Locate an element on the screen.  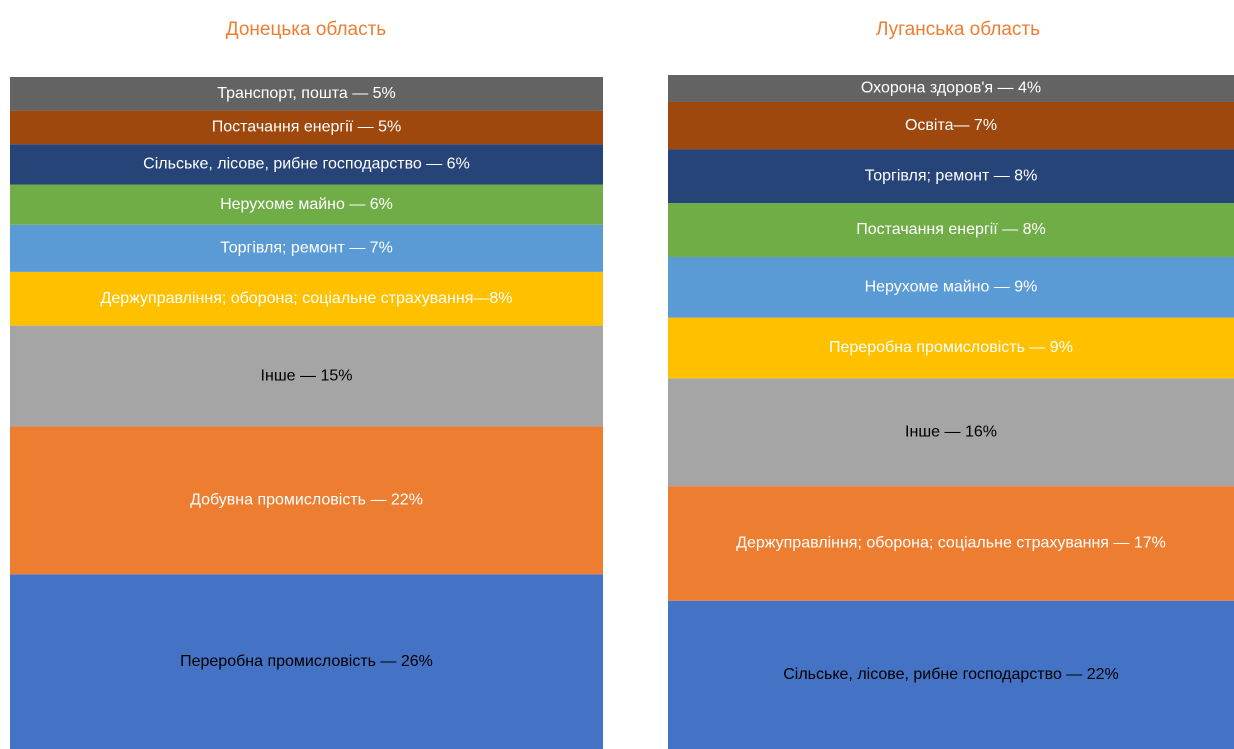
data-label: Торгівля; ремонт — 7% is located at coordinates (306, 248).